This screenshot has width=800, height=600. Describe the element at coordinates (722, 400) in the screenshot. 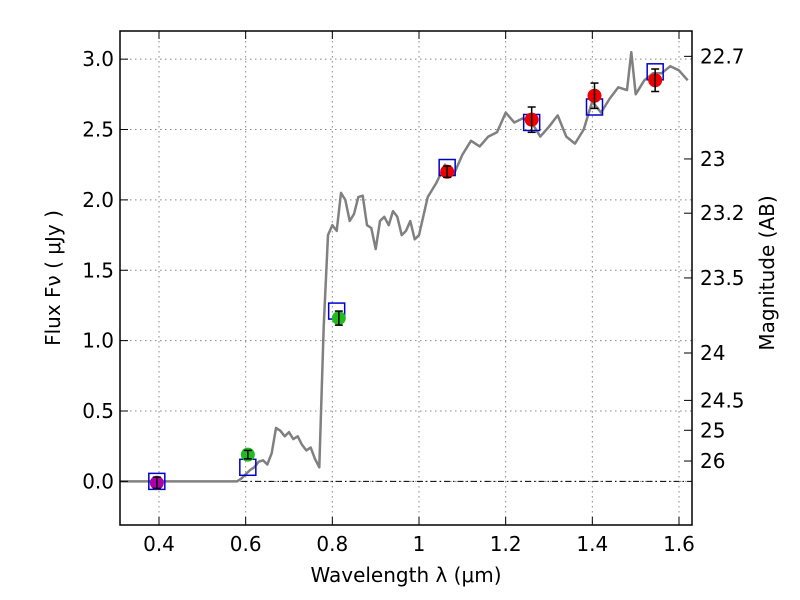

I see `magnitude-tick-label: 24.5` at that location.